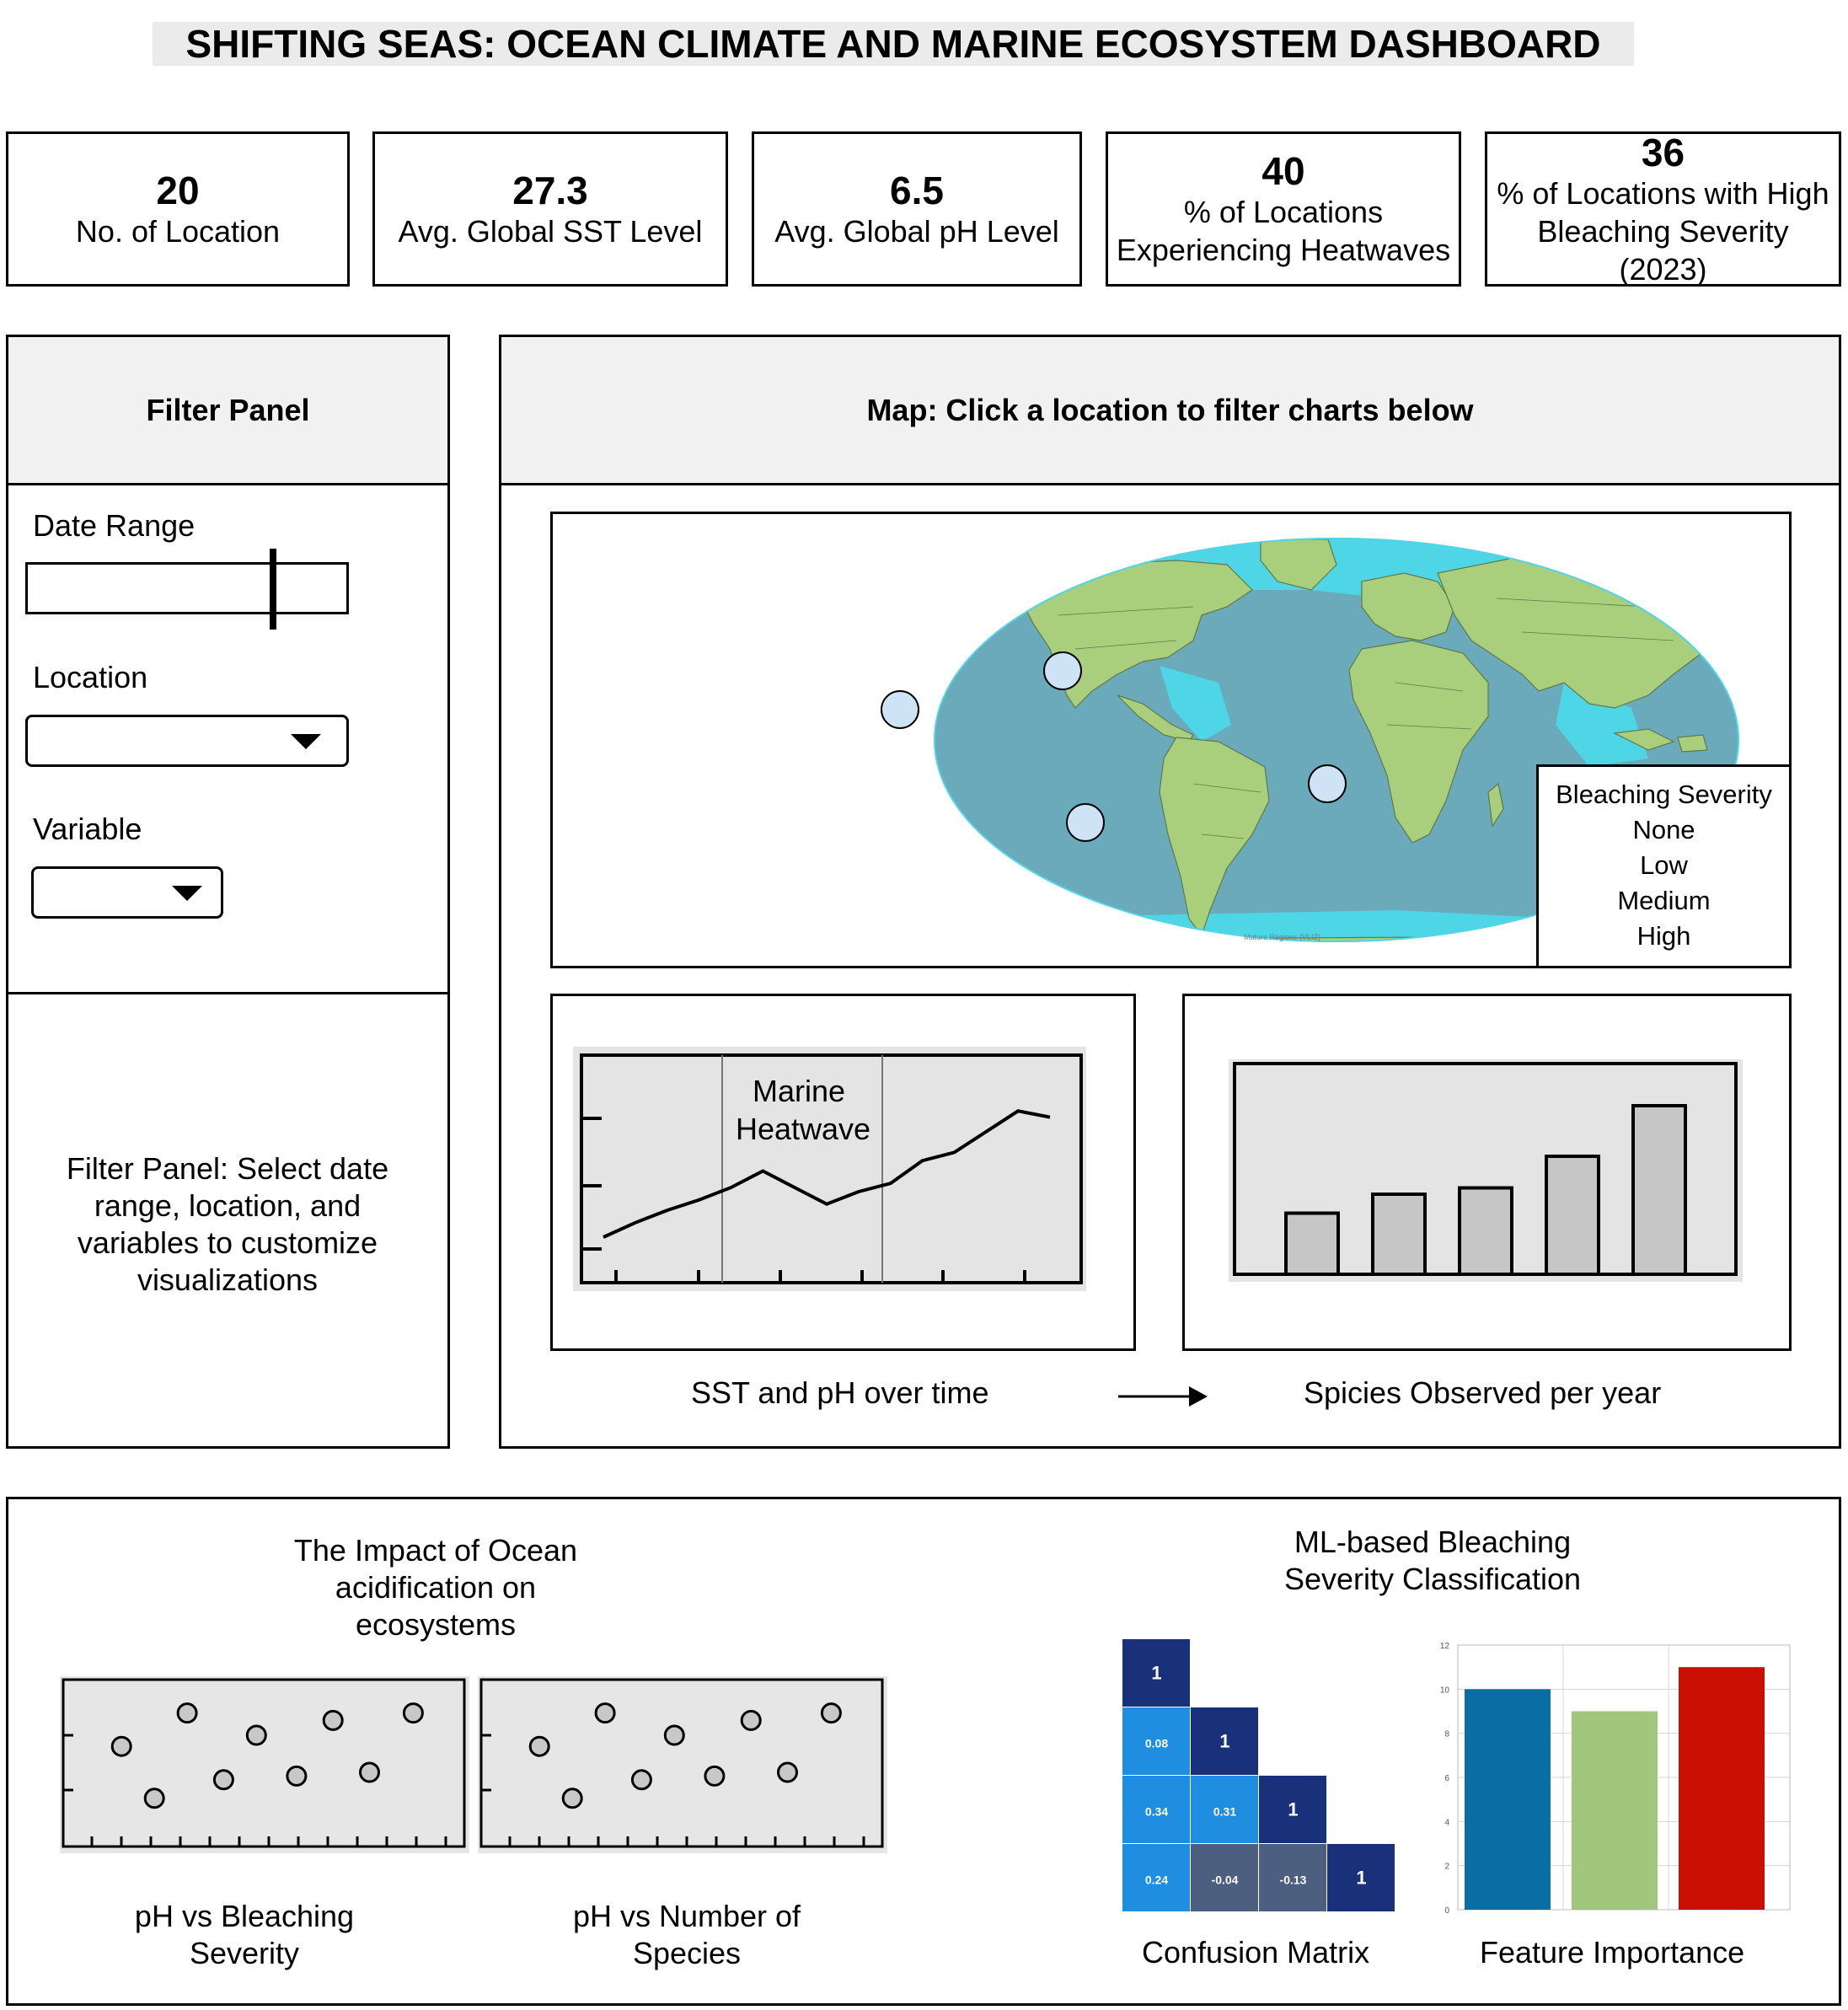 This screenshot has height=2010, width=1848. What do you see at coordinates (916, 231) in the screenshot?
I see `kpi-label: Avg. Global pH Level` at bounding box center [916, 231].